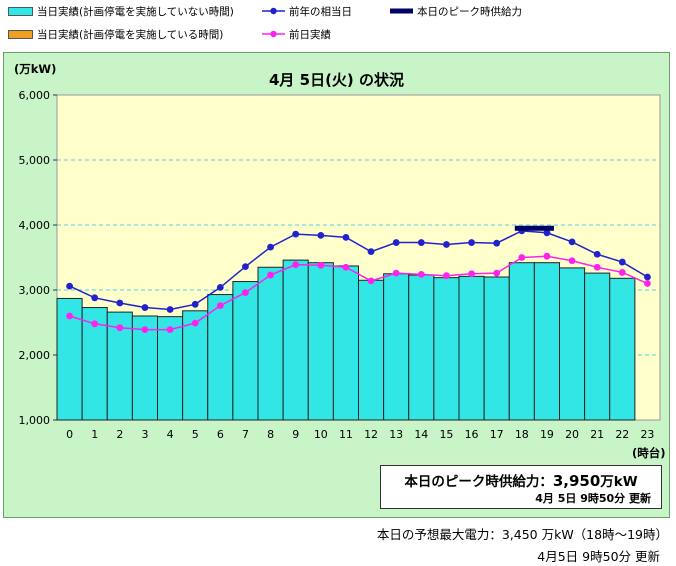 Image resolution: width=676 pixels, height=566 pixels. I want to click on legend-label: 当日実績(計画停電を実施している時間), so click(130, 34).